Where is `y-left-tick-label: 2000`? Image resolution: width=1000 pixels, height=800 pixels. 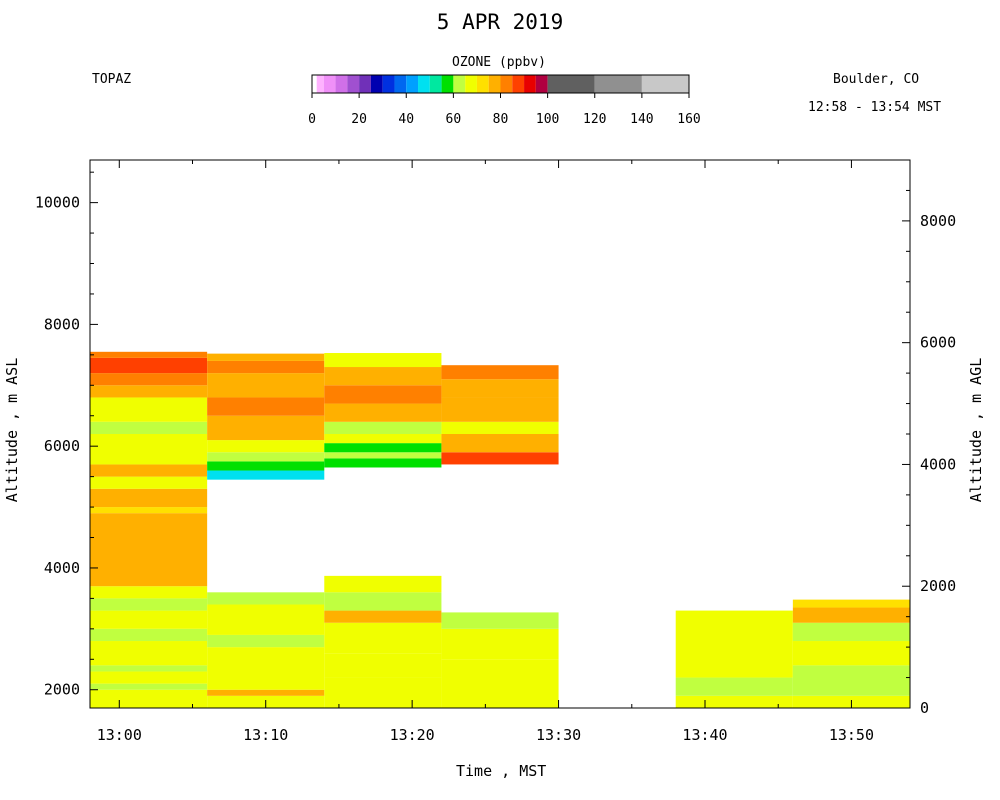 y-left-tick-label: 2000 is located at coordinates (62, 690).